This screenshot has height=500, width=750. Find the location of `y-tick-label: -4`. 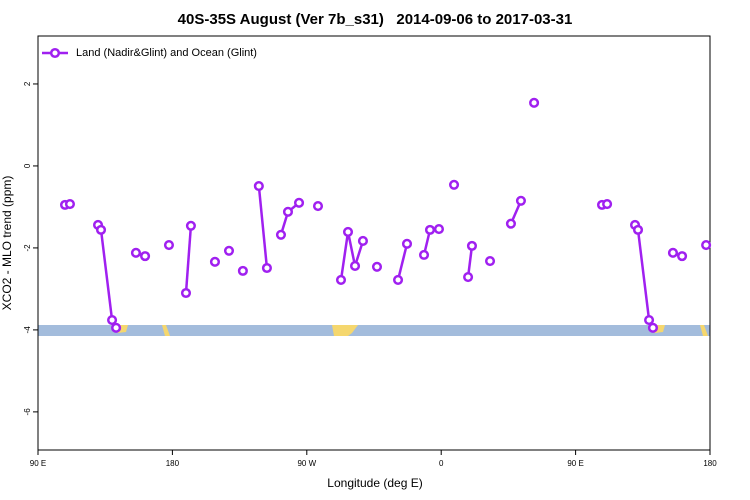

y-tick-label: -4 is located at coordinates (27, 330).